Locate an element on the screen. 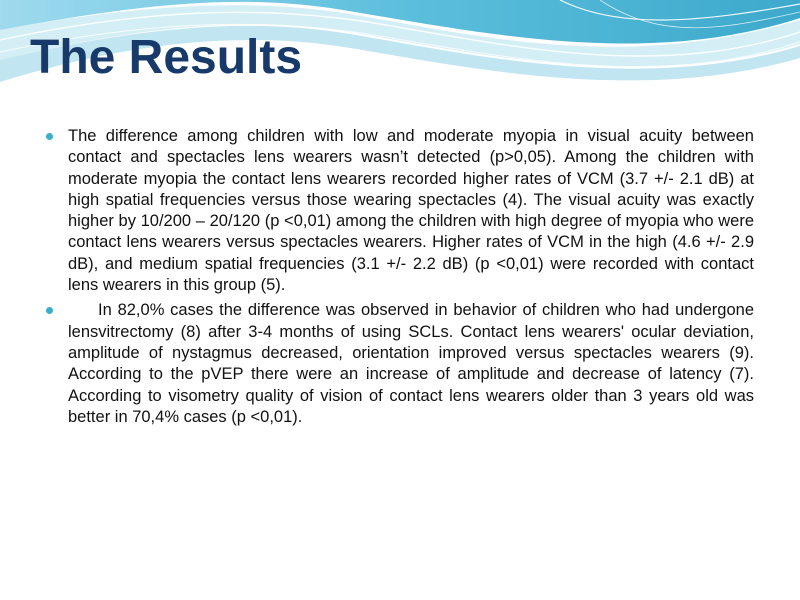  wave-band-front is located at coordinates (400, 53).